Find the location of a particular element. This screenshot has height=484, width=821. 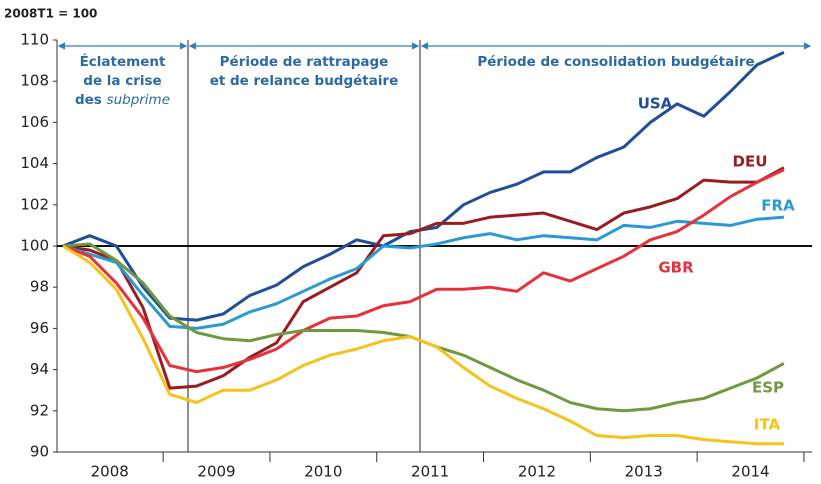

y-tick-label: 100 is located at coordinates (34, 246).